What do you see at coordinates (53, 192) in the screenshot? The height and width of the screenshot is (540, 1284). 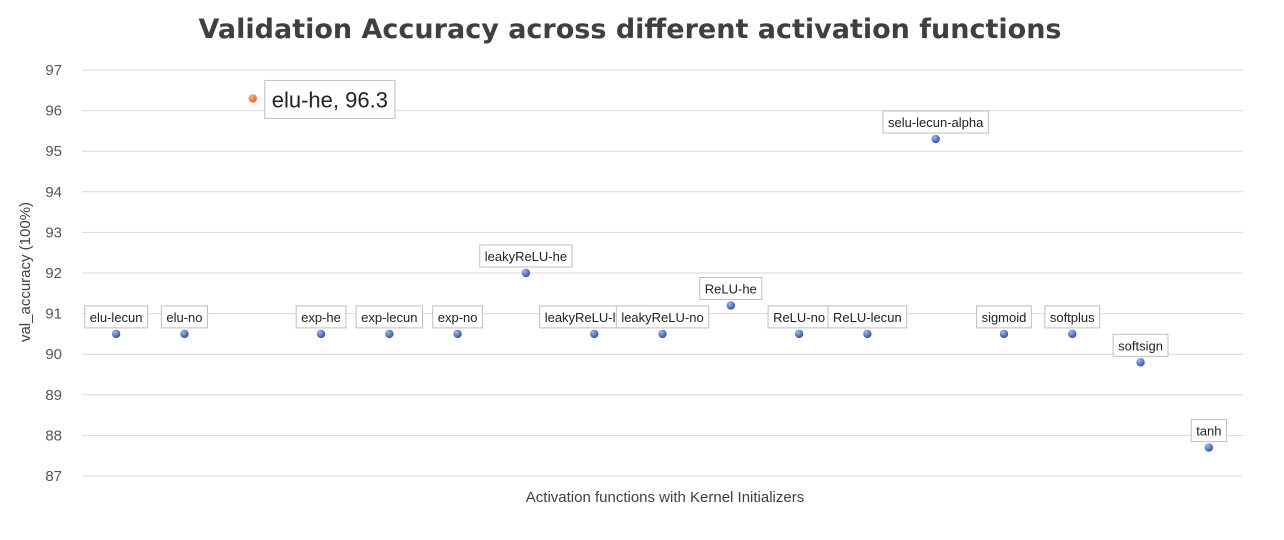 I see `y-tick-label: 94` at bounding box center [53, 192].